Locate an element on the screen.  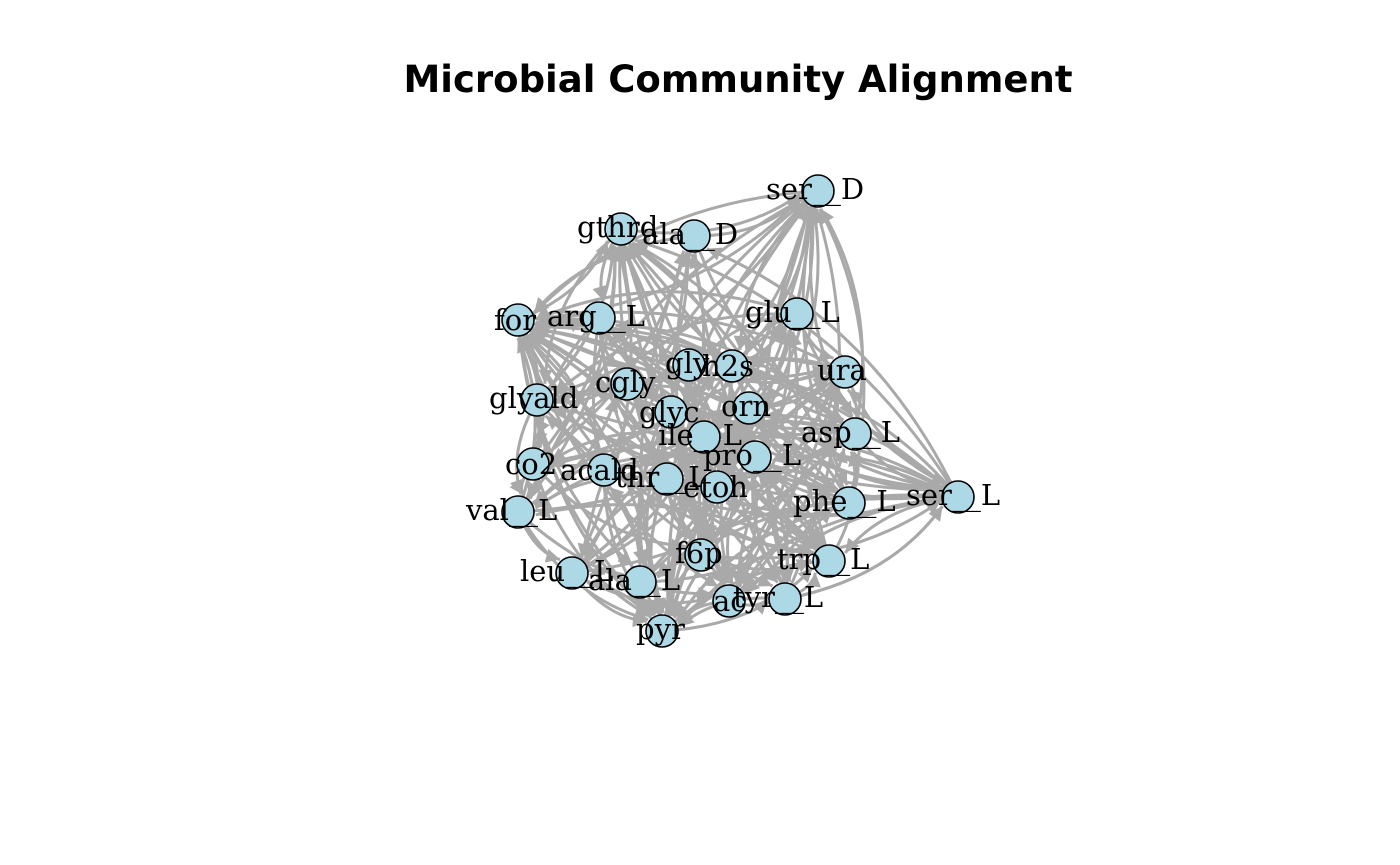
node-label: phe__L is located at coordinates (844, 501).